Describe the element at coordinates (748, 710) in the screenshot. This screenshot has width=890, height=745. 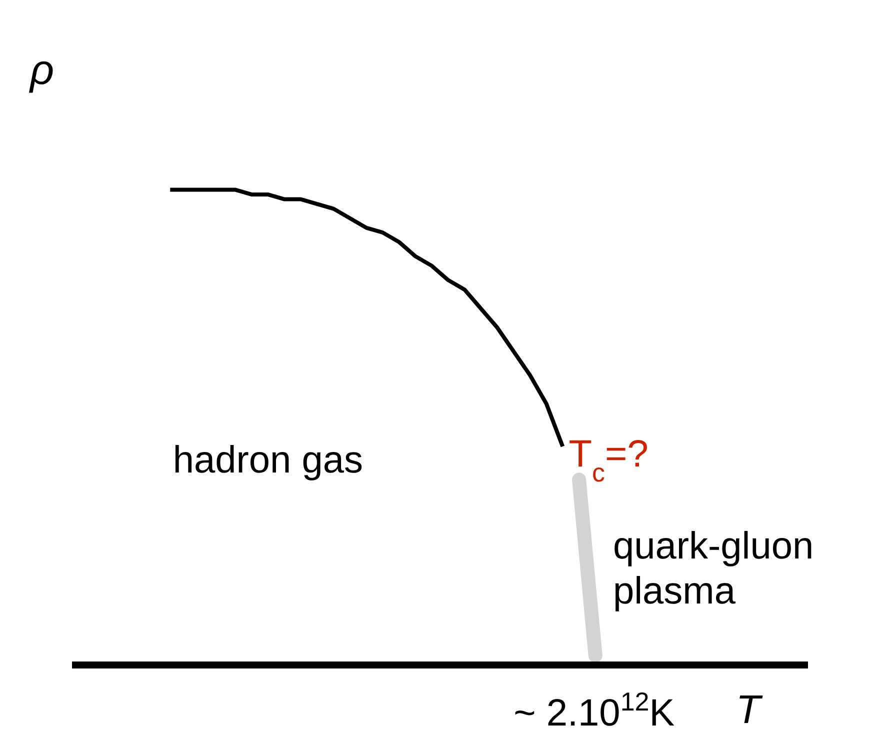
I see `x-axis-title: T` at that location.